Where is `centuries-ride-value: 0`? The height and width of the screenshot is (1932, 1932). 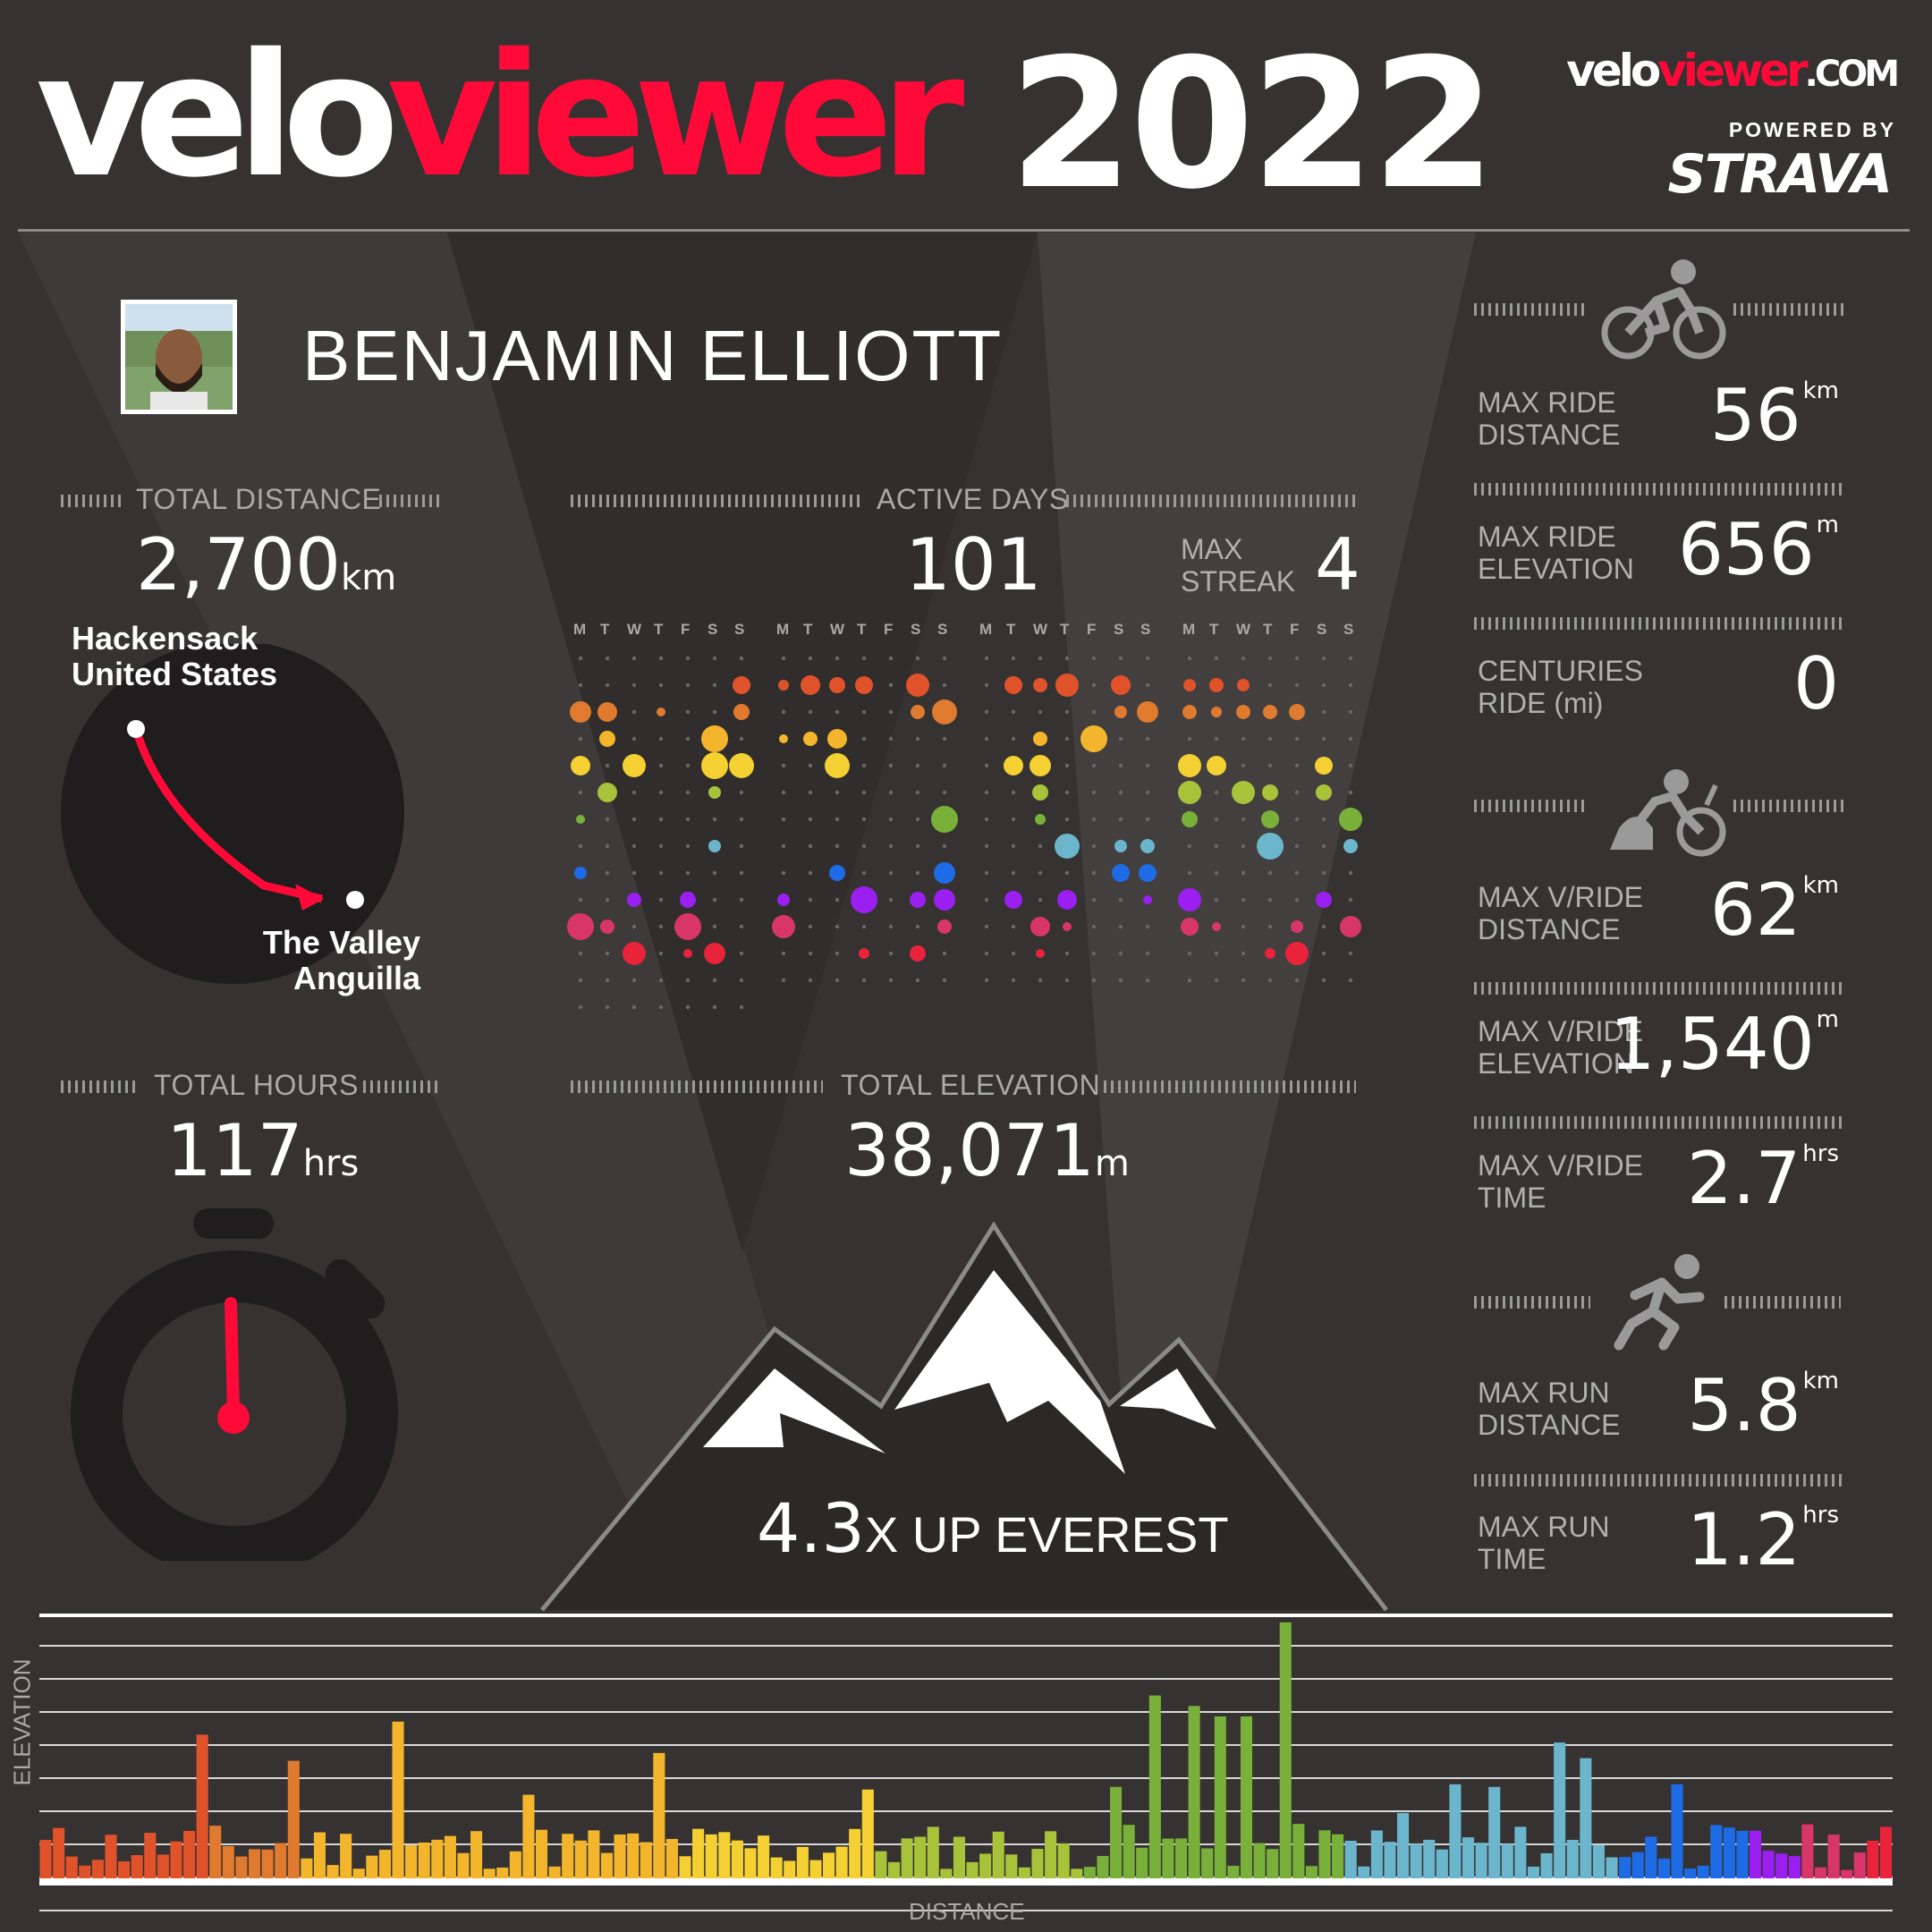
centuries-ride-value: 0 is located at coordinates (1816, 683).